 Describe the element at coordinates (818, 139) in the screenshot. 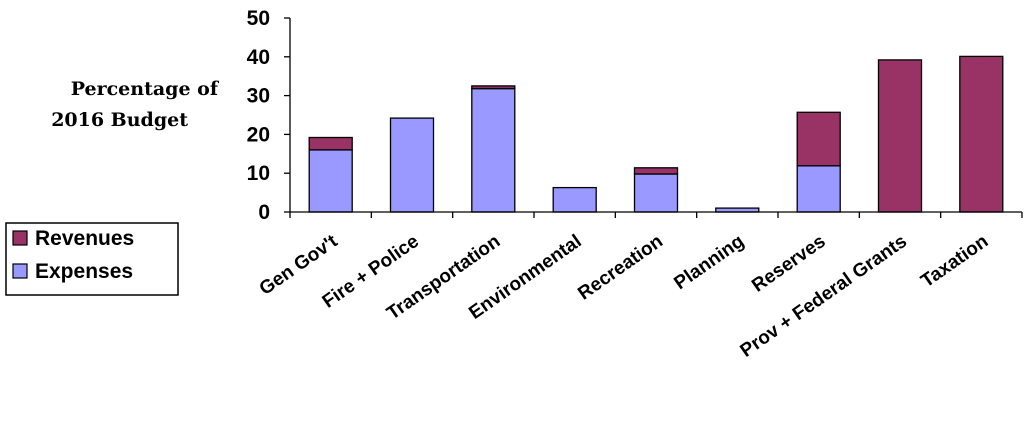

I see `bar-revenues-reserves` at that location.